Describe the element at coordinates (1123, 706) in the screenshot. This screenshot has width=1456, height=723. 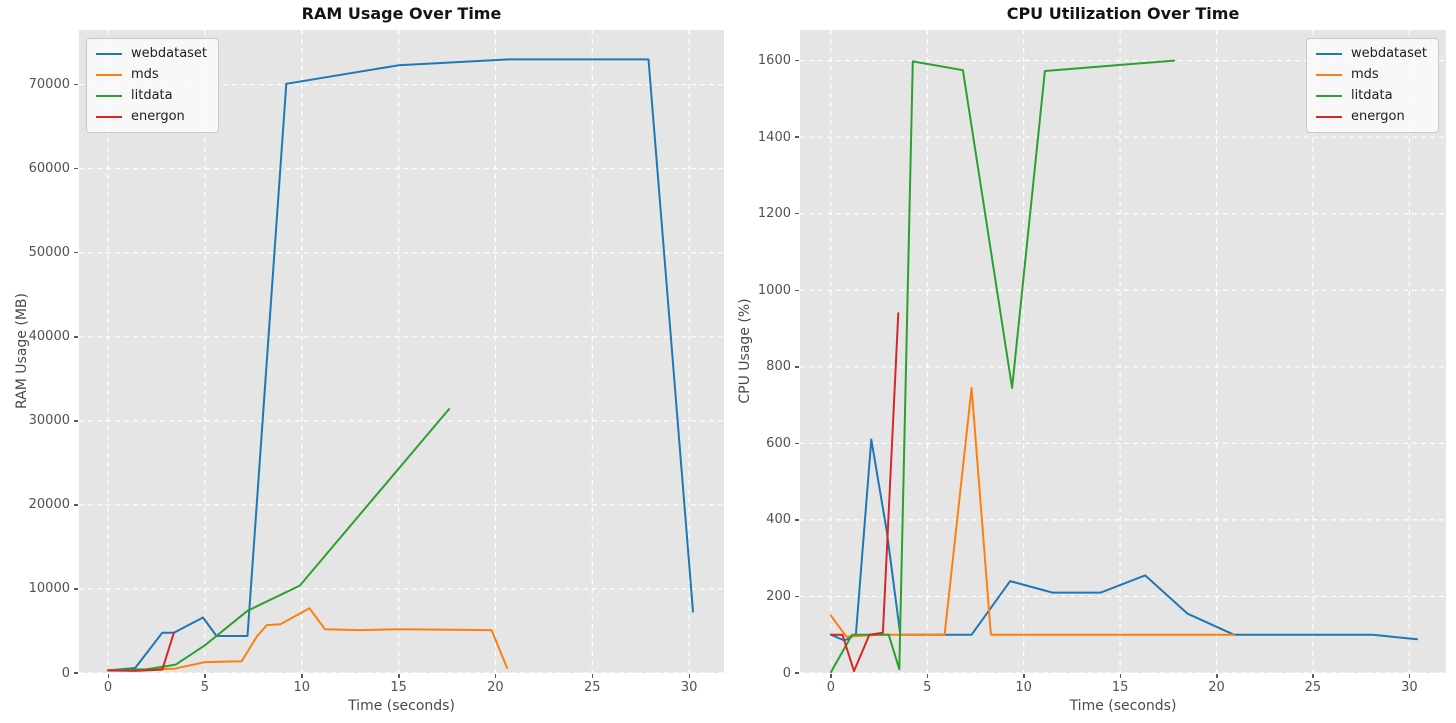
I see `x-axis-label-cpu: Time (seconds)` at that location.